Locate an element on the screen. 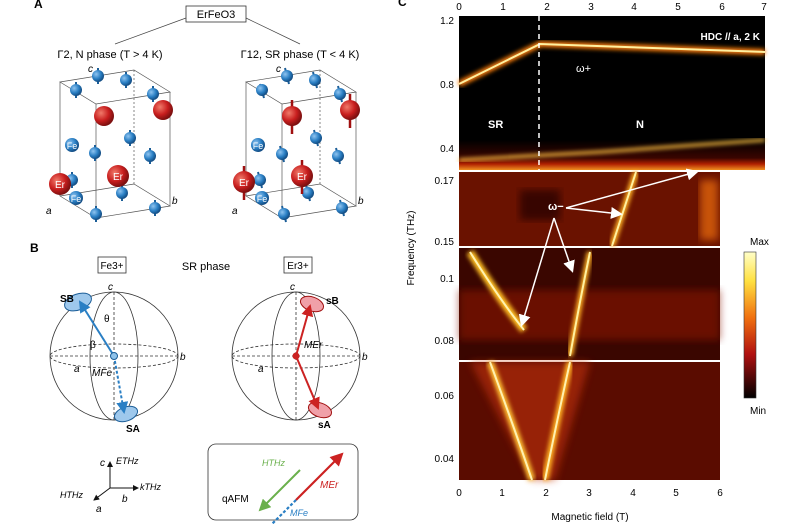  connector-left is located at coordinates (150, 31).